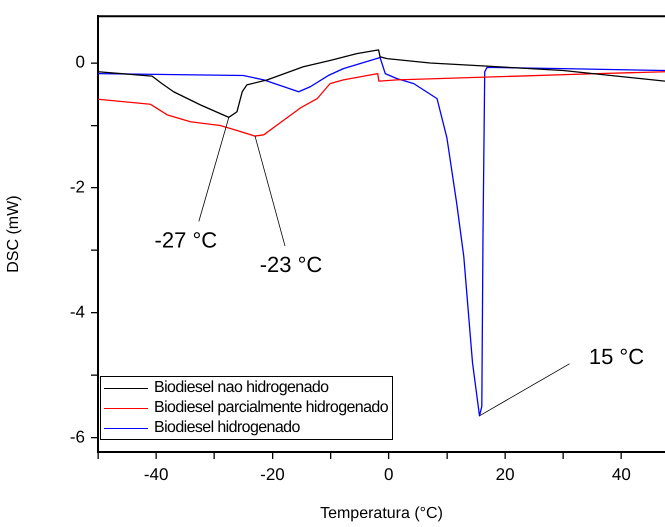  Describe the element at coordinates (13, 234) in the screenshot. I see `y-axis-title: DSC (mW)` at that location.